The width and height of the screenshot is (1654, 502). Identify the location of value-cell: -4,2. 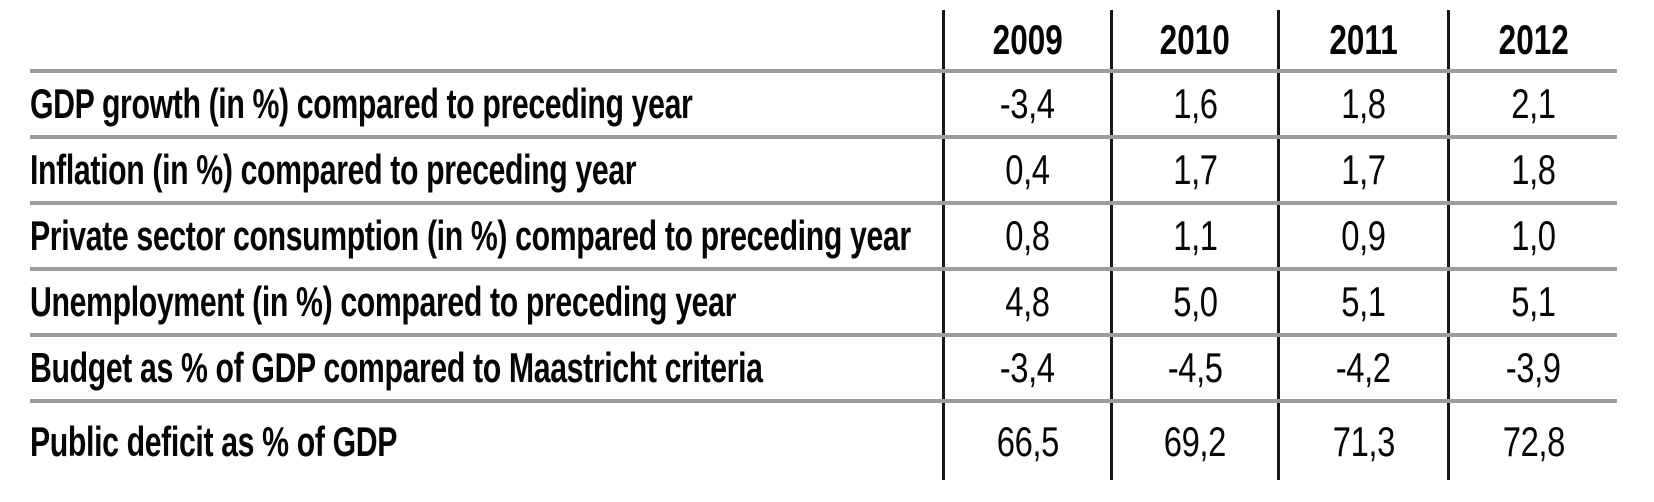
(1362, 368).